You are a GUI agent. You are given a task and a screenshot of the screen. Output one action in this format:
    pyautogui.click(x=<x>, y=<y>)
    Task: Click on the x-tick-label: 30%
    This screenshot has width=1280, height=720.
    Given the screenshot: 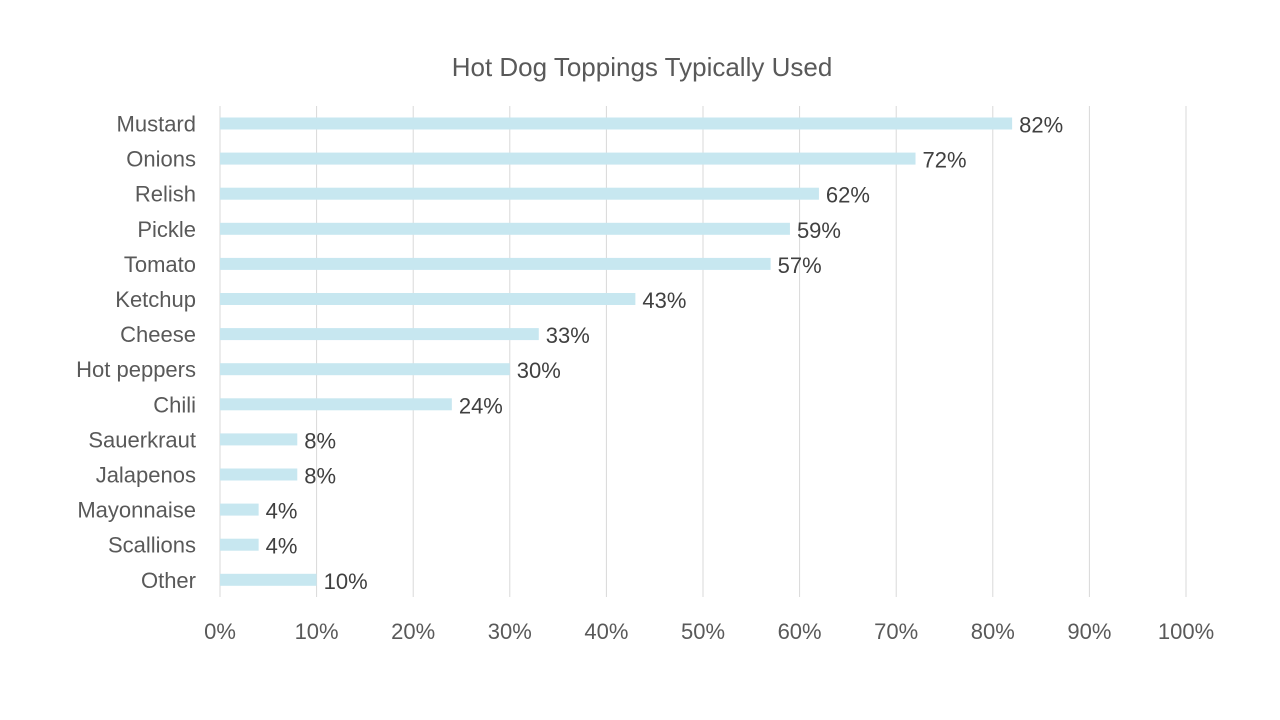 What is the action you would take?
    pyautogui.click(x=510, y=631)
    